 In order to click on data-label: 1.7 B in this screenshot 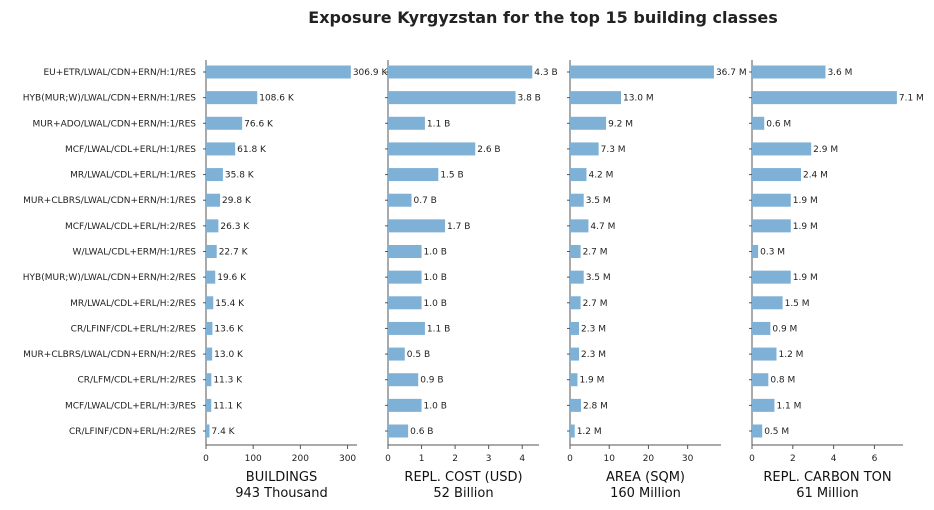, I will do `click(458, 227)`.